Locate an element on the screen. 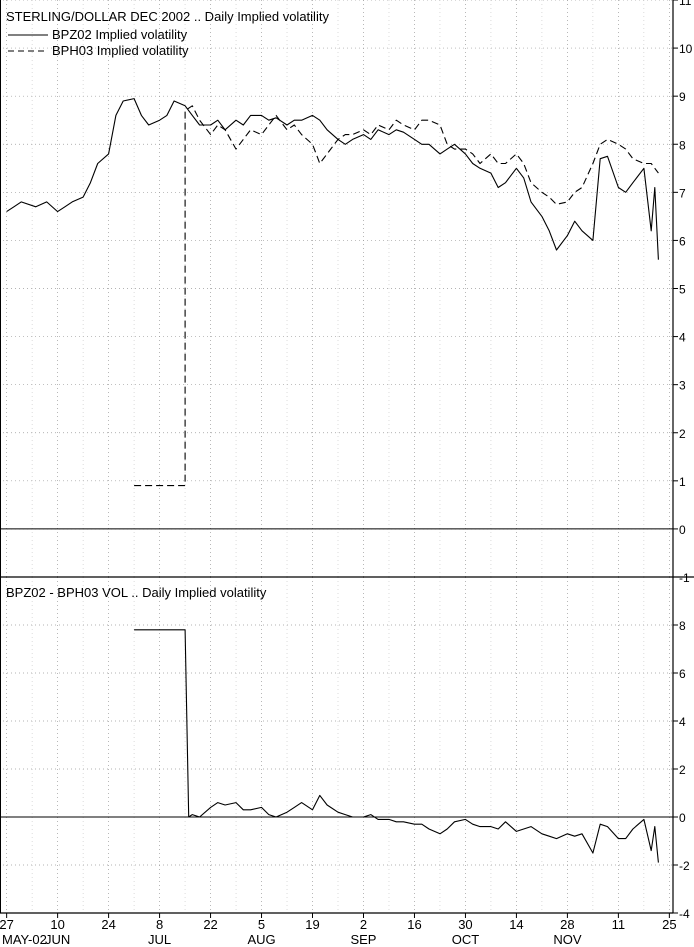  x-month-label: JUL is located at coordinates (159, 939).